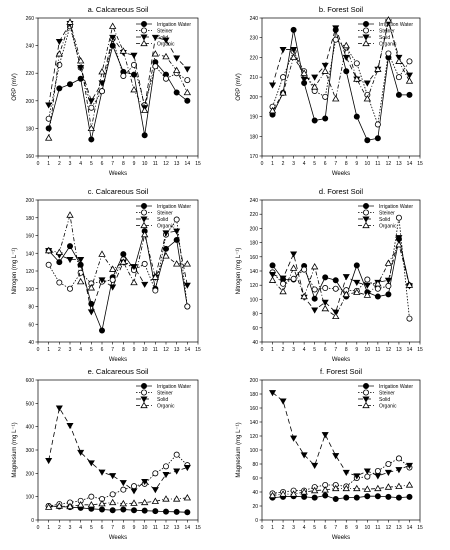 The width and height of the screenshot is (450, 550). I want to click on y-tick-label: 190, so click(254, 118).